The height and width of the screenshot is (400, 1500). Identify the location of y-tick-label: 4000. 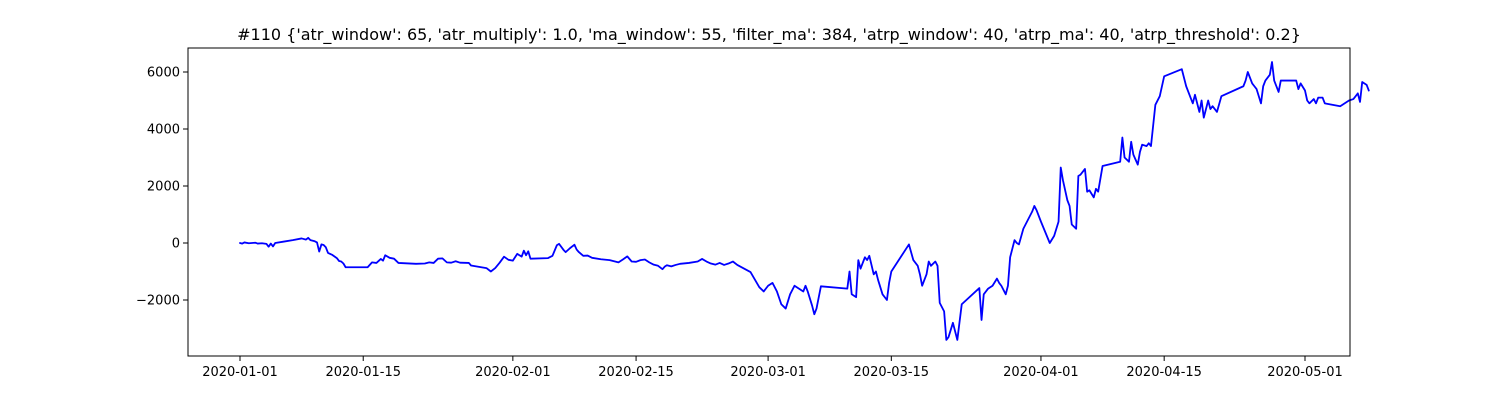
(163, 130).